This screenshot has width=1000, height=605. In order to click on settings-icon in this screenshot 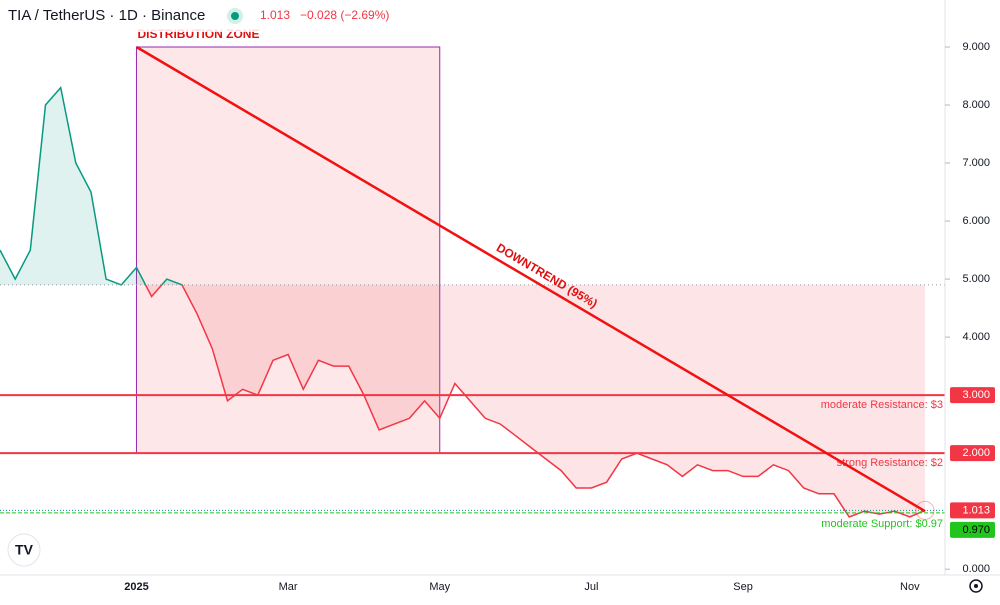, I will do `click(976, 586)`.